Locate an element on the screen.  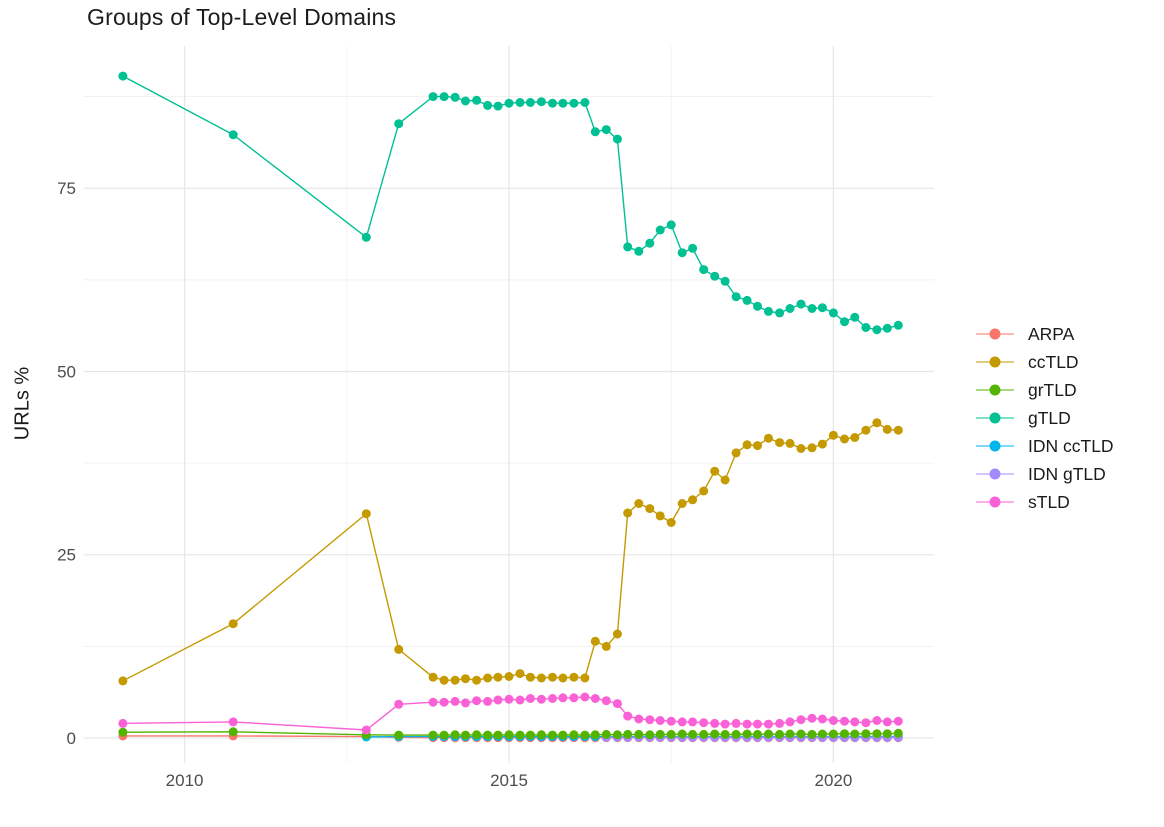
legend-label: ccTLD is located at coordinates (1053, 362).